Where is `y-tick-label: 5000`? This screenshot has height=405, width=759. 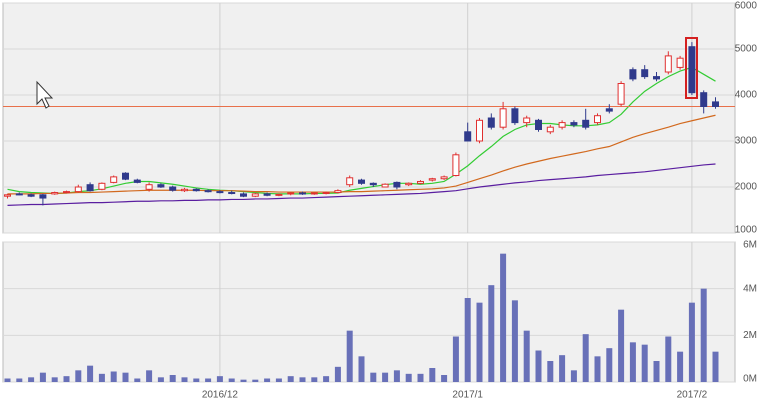
y-tick-label: 5000 is located at coordinates (746, 49).